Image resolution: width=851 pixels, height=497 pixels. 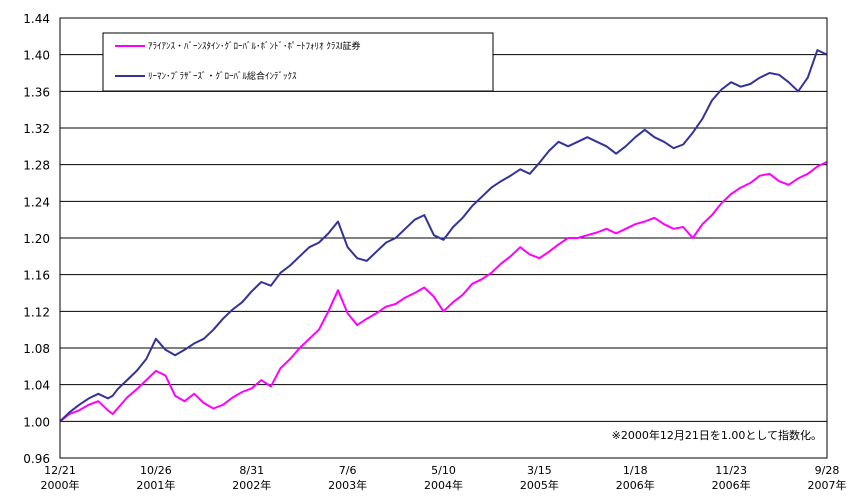 I want to click on x-tick-year: 2007年, so click(x=827, y=485).